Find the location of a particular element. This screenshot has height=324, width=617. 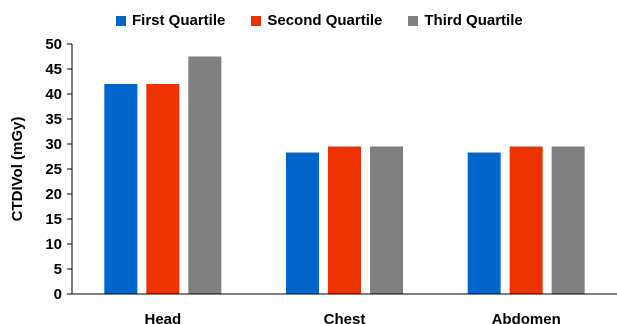

legend-item-first-quartile: First Quartile is located at coordinates (170, 20).